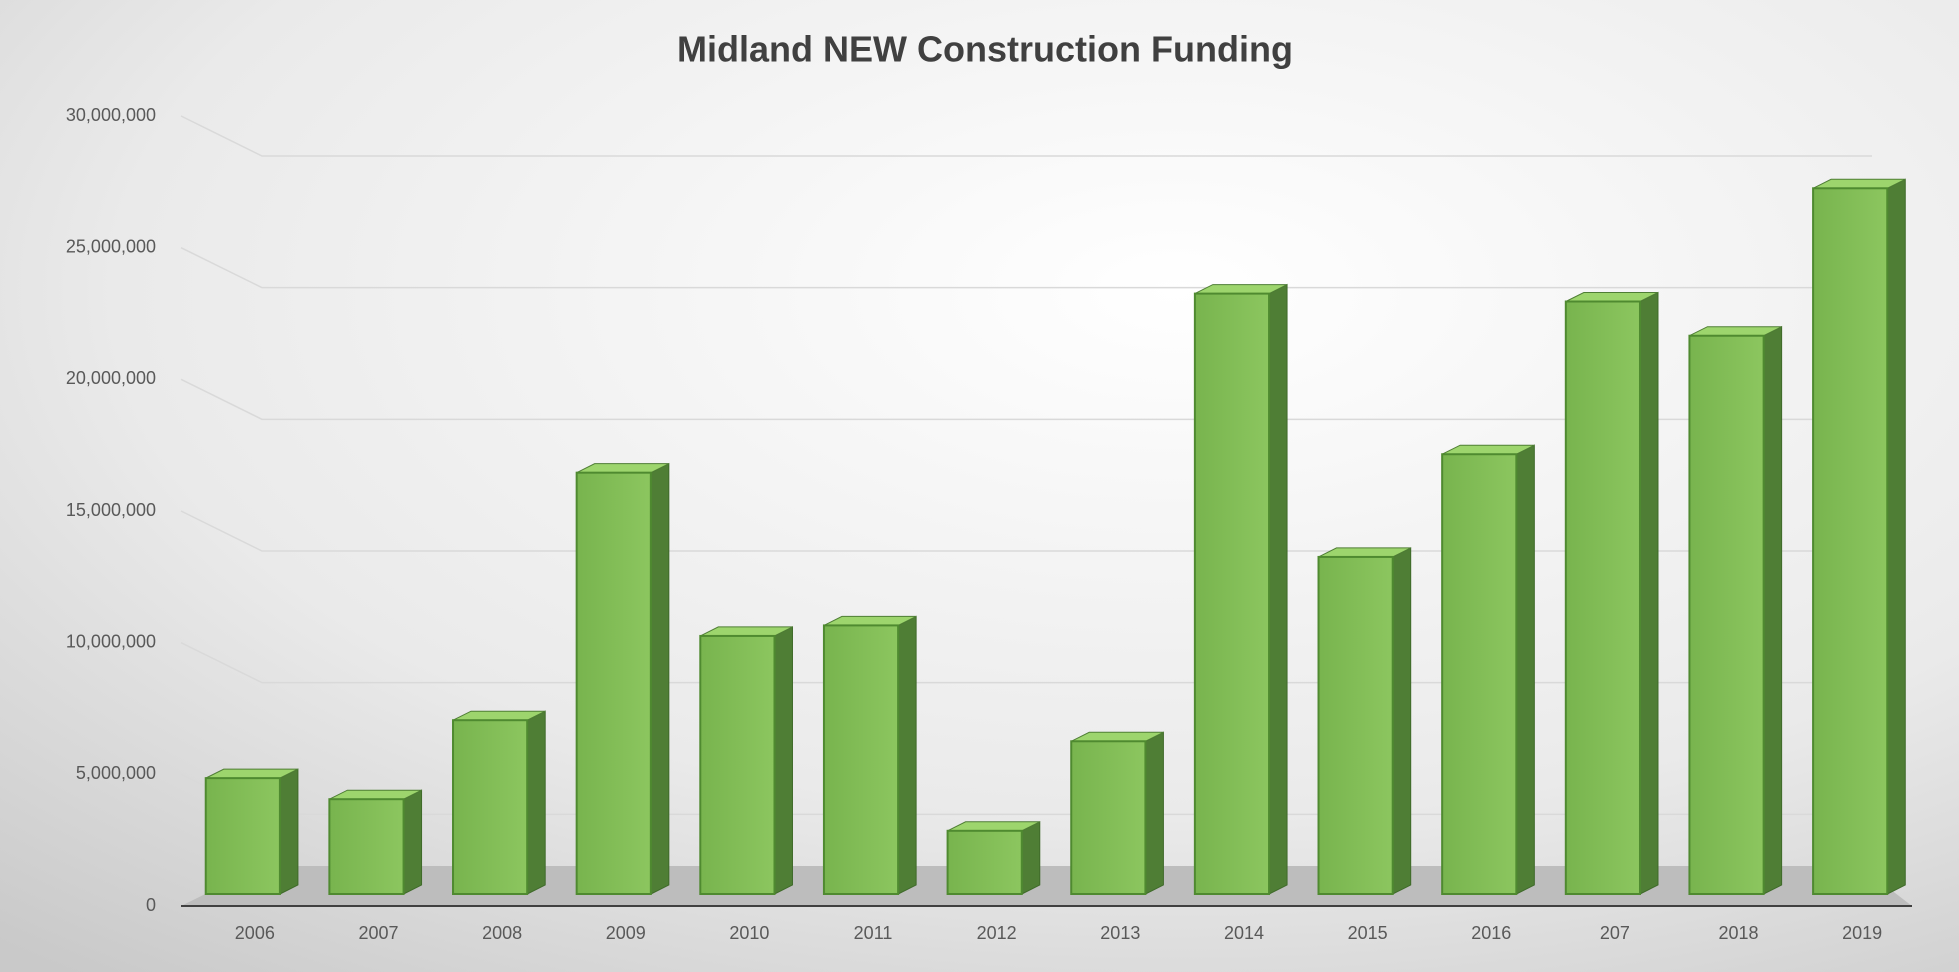 The height and width of the screenshot is (972, 1959). Describe the element at coordinates (116, 773) in the screenshot. I see `y-tick-label: 5,000,000` at that location.